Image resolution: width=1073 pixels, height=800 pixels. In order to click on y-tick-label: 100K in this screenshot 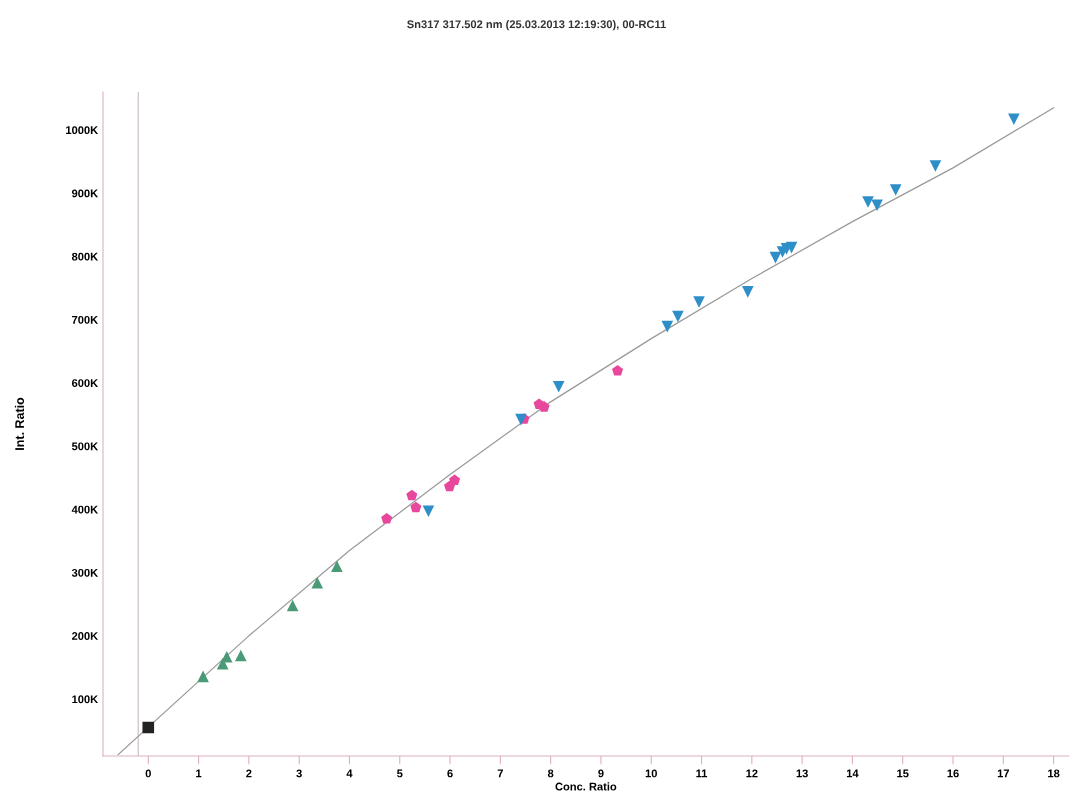, I will do `click(85, 699)`.